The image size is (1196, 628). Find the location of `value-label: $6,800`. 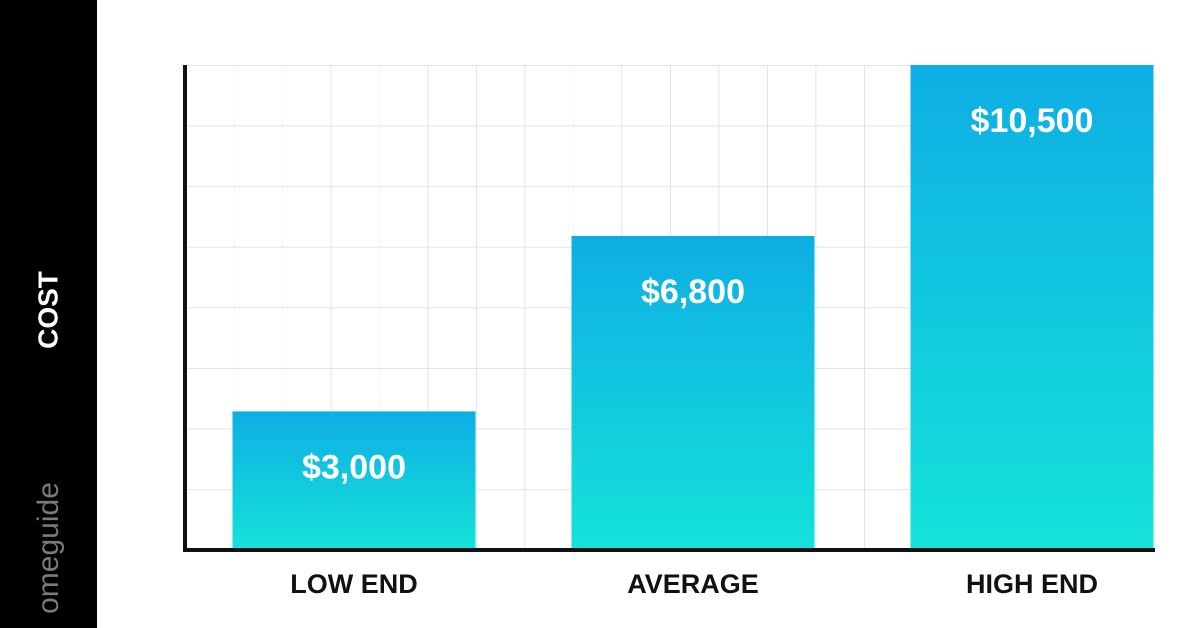

value-label: $6,800 is located at coordinates (693, 292).